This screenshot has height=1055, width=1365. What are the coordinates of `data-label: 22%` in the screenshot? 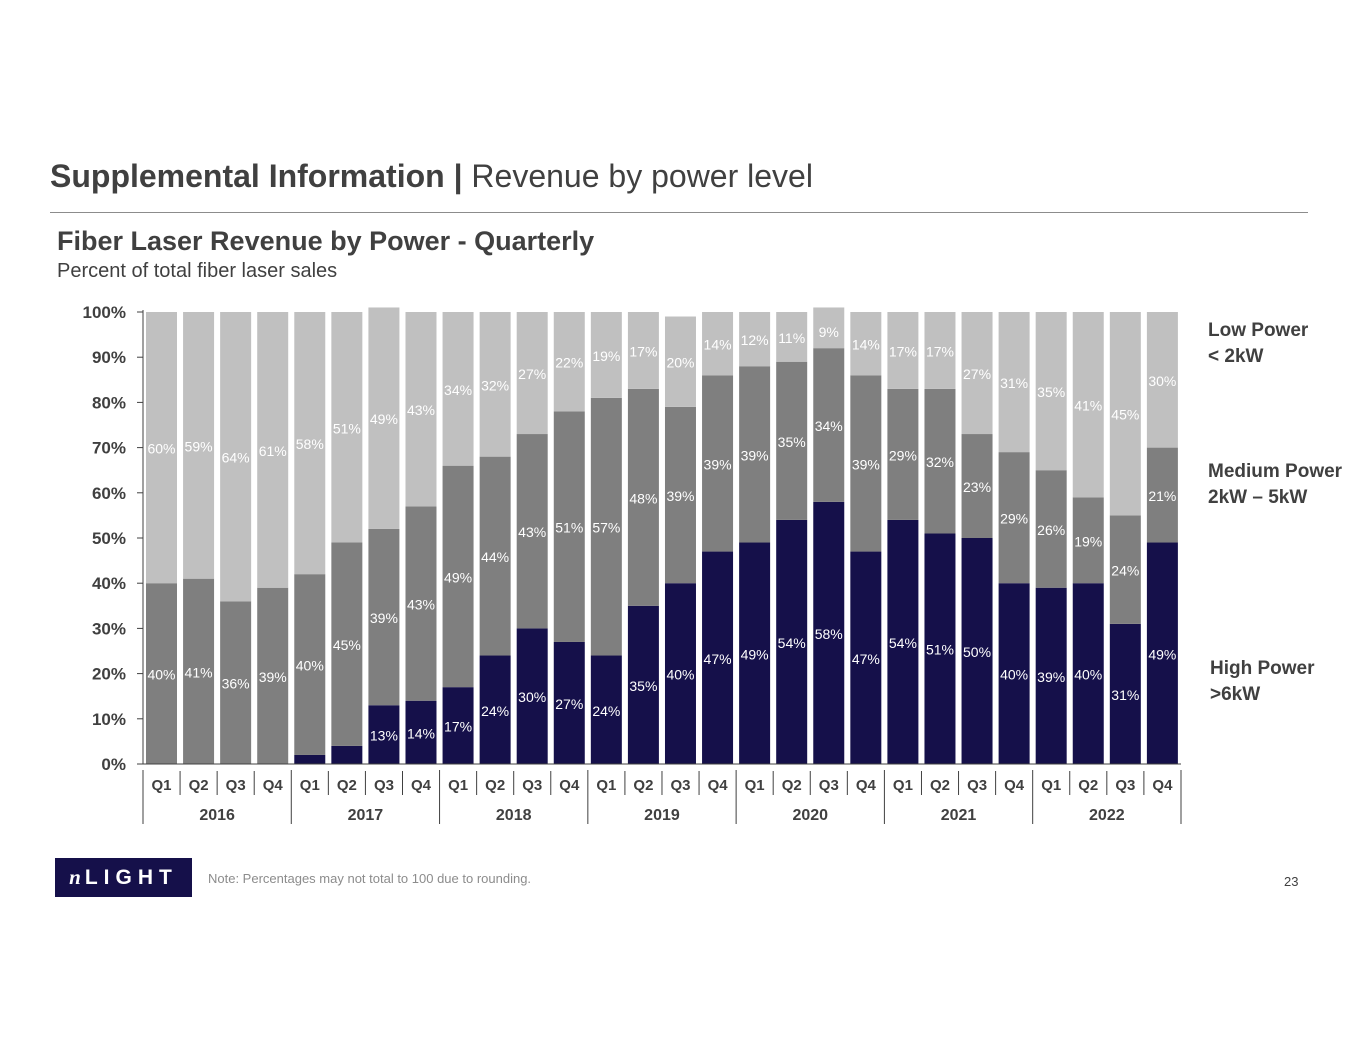 It's located at (569, 363).